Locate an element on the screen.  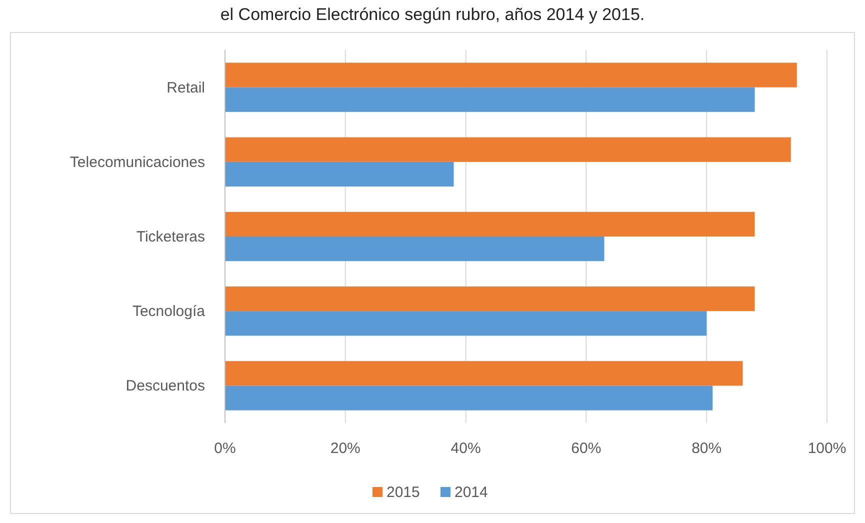
x-tick-label: 40% is located at coordinates (465, 448).